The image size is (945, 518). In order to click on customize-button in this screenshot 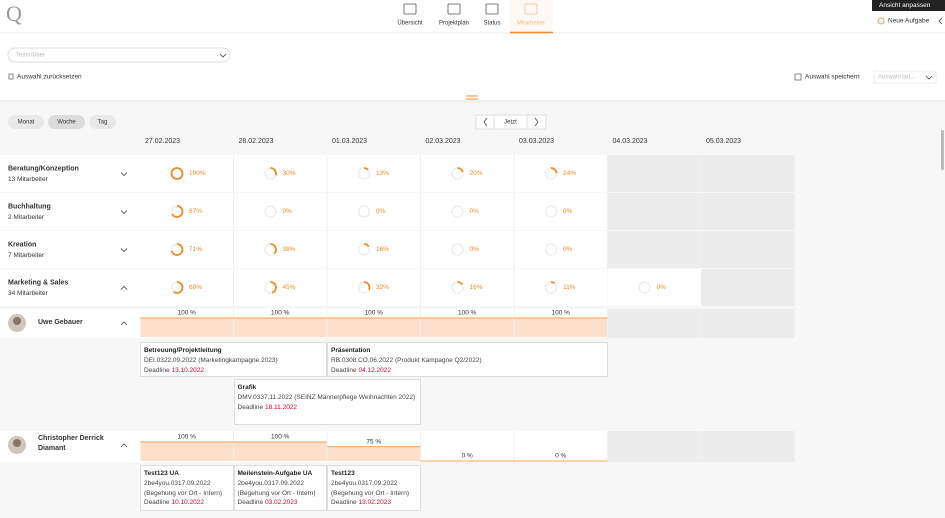, I will do `click(908, 5)`.